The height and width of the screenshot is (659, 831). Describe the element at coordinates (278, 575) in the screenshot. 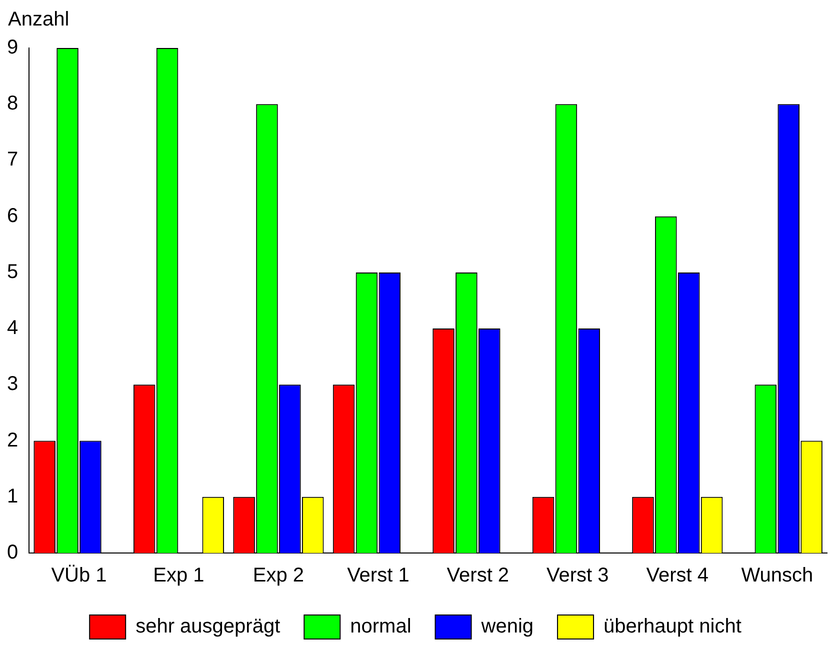

I see `x-tick-label: Exp 2` at that location.